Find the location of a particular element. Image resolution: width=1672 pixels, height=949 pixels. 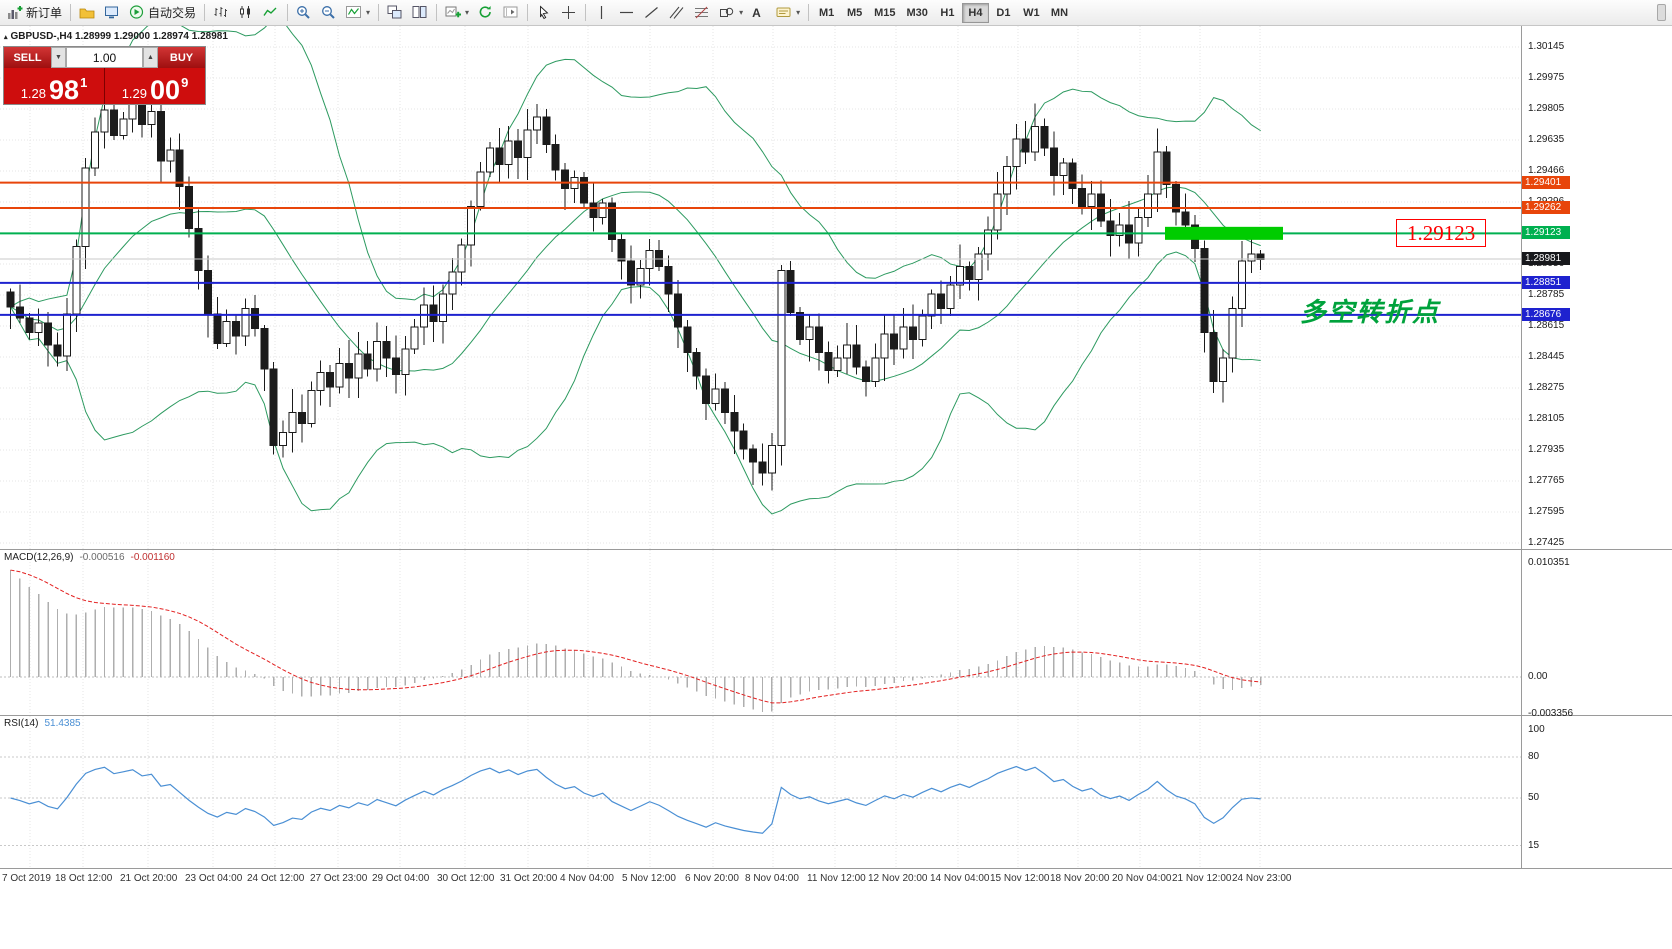

timeframe-mn-button: MN is located at coordinates (1059, 12).